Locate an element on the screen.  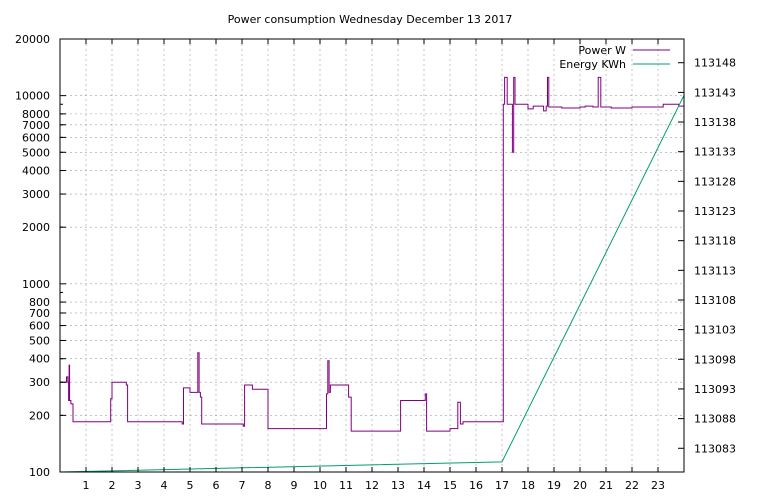
y-right-tick-label: 113128 is located at coordinates (715, 181).